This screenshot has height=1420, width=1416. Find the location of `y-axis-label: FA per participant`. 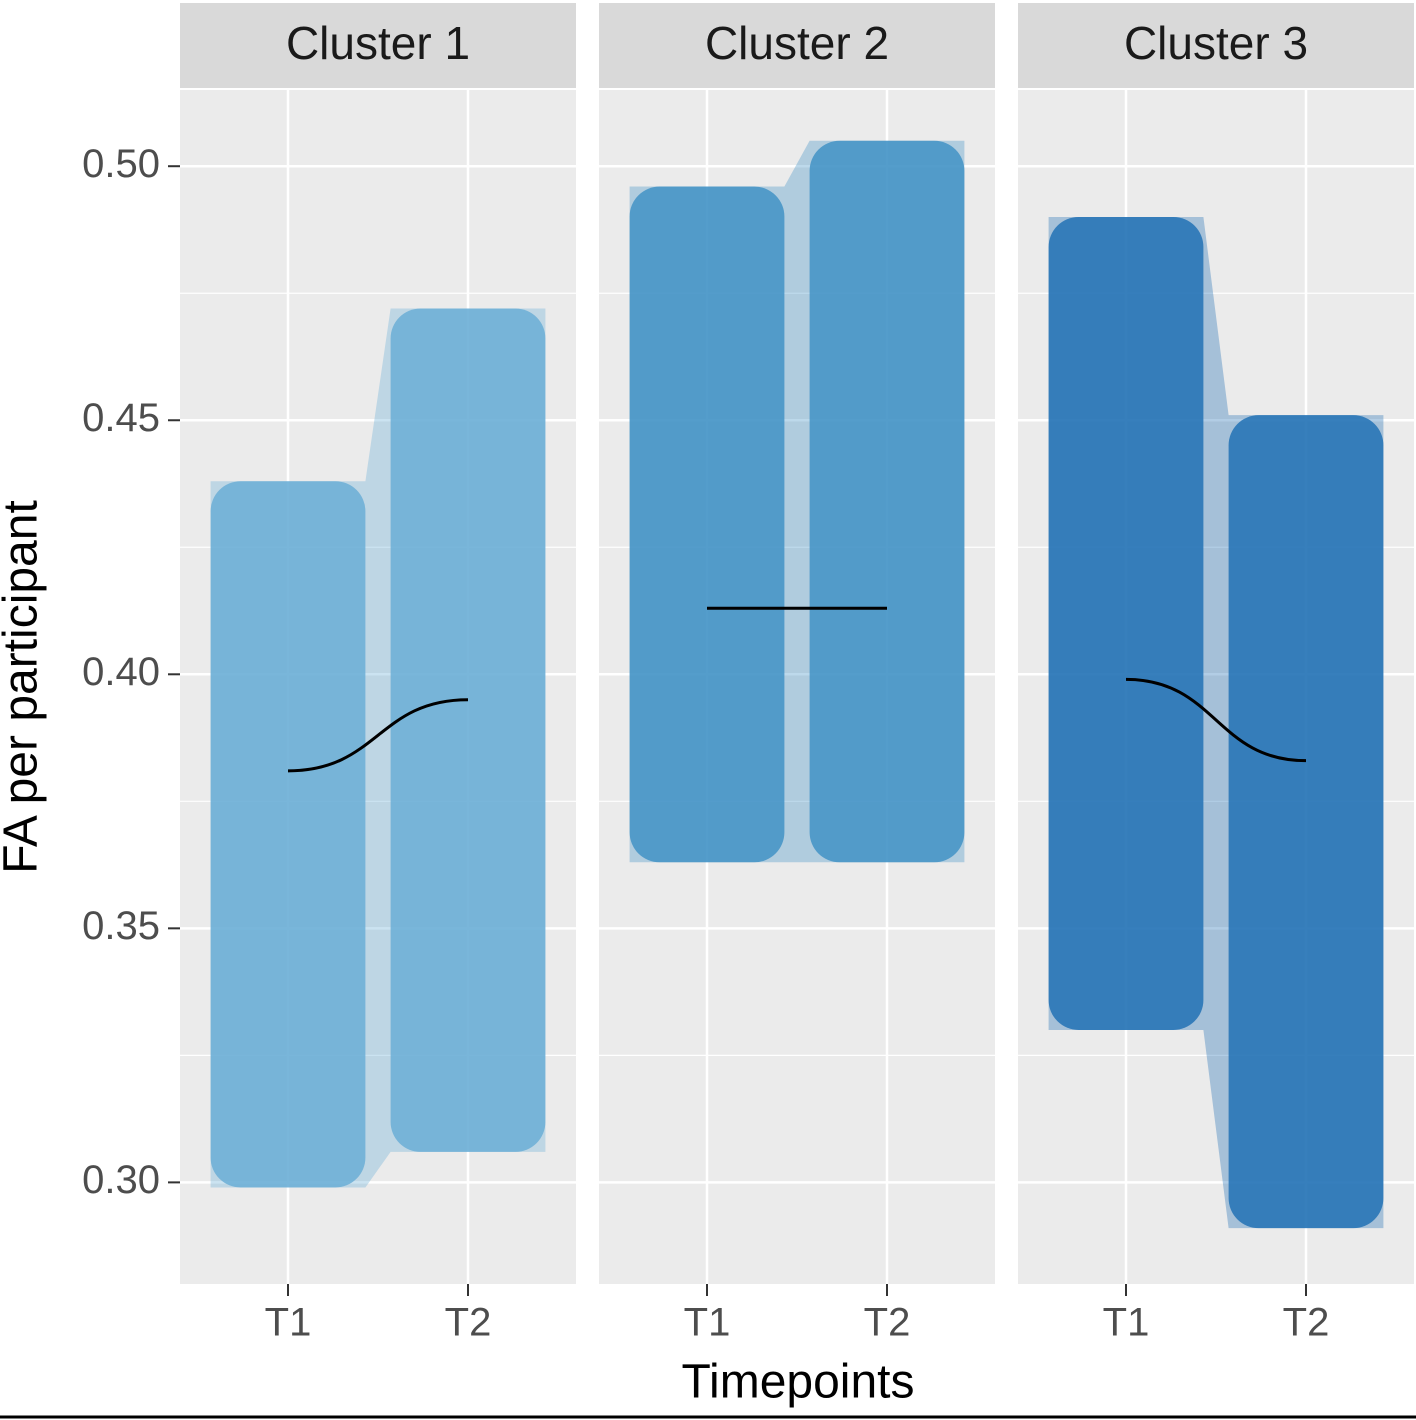

y-axis-label: FA per participant is located at coordinates (24, 687).